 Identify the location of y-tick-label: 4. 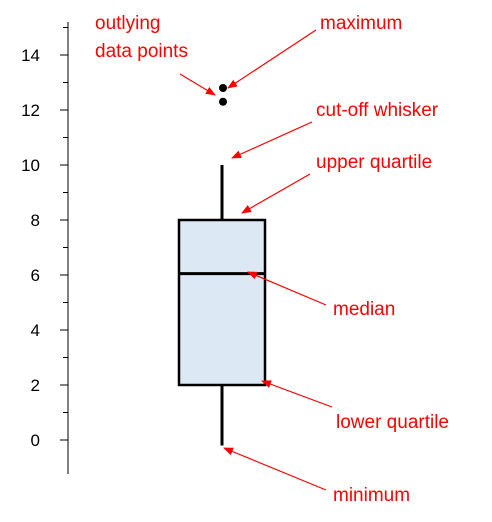
(35, 330).